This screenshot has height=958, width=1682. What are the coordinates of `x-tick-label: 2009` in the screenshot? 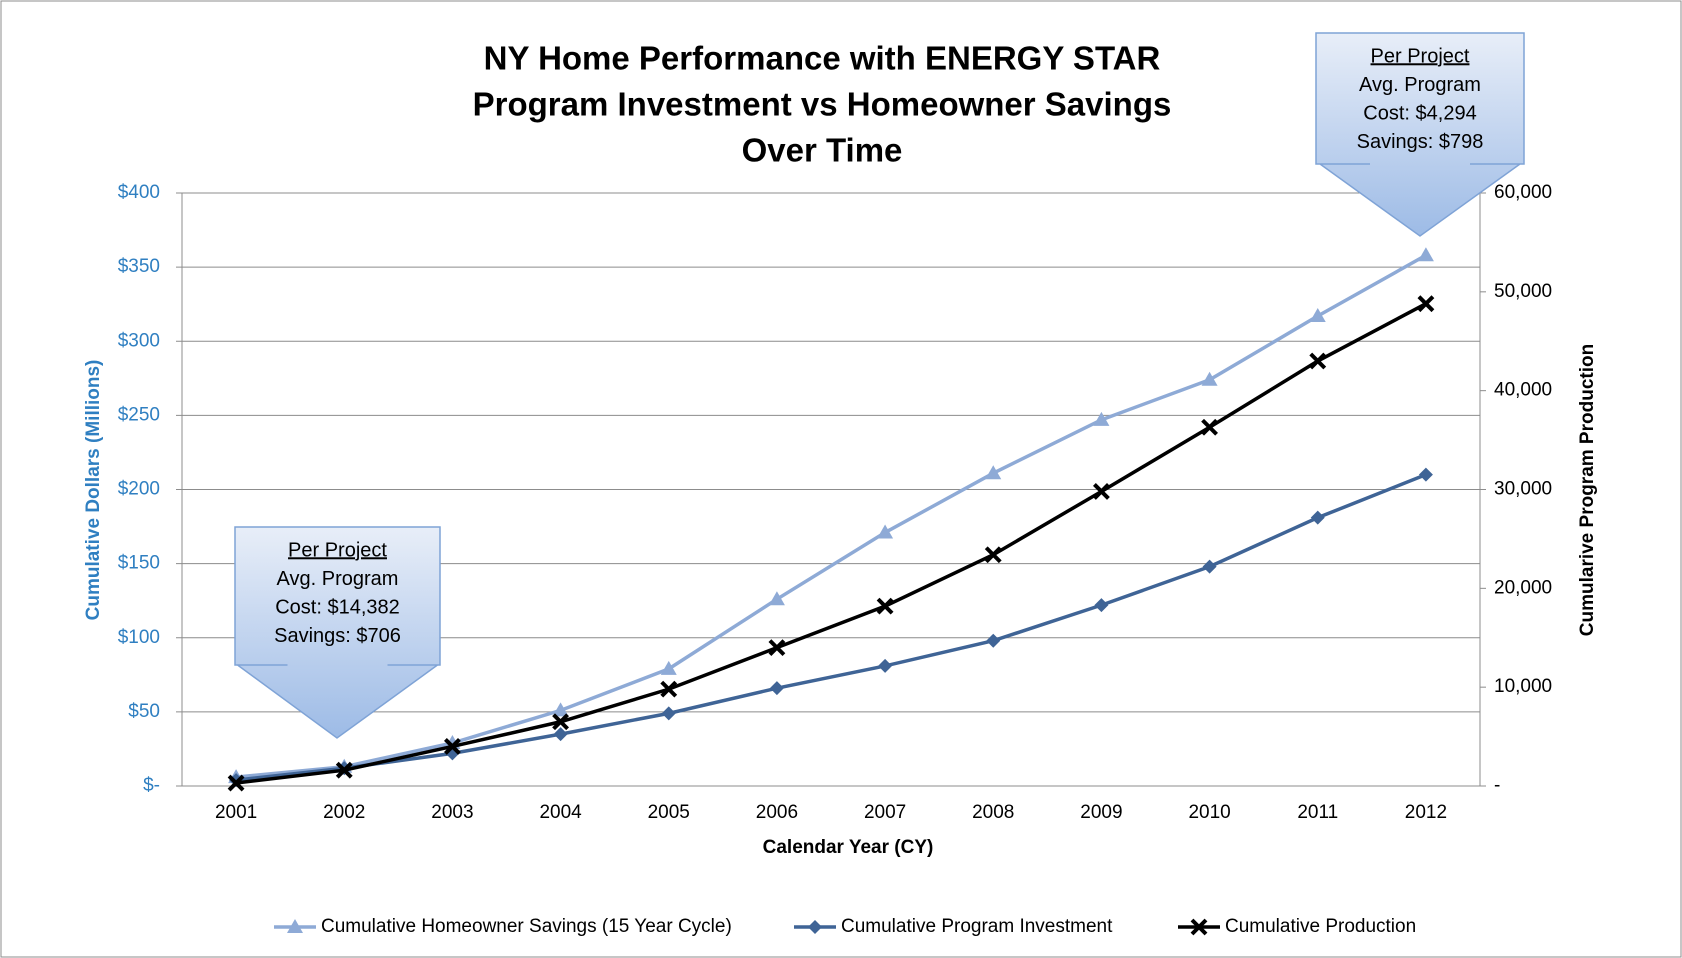 It's located at (1101, 812).